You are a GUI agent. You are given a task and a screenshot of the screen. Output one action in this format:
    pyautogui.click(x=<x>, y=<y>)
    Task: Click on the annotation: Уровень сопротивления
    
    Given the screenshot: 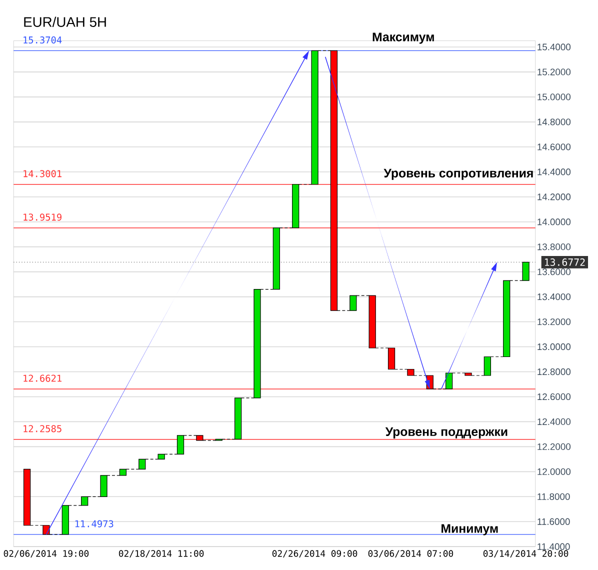 What is the action you would take?
    pyautogui.click(x=458, y=174)
    